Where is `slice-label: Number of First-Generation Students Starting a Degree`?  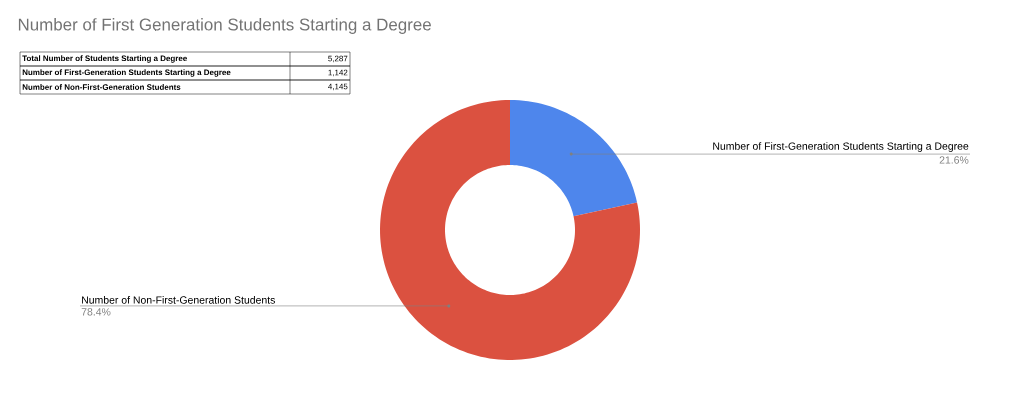
slice-label: Number of First-Generation Students Starting a Degree is located at coordinates (841, 147).